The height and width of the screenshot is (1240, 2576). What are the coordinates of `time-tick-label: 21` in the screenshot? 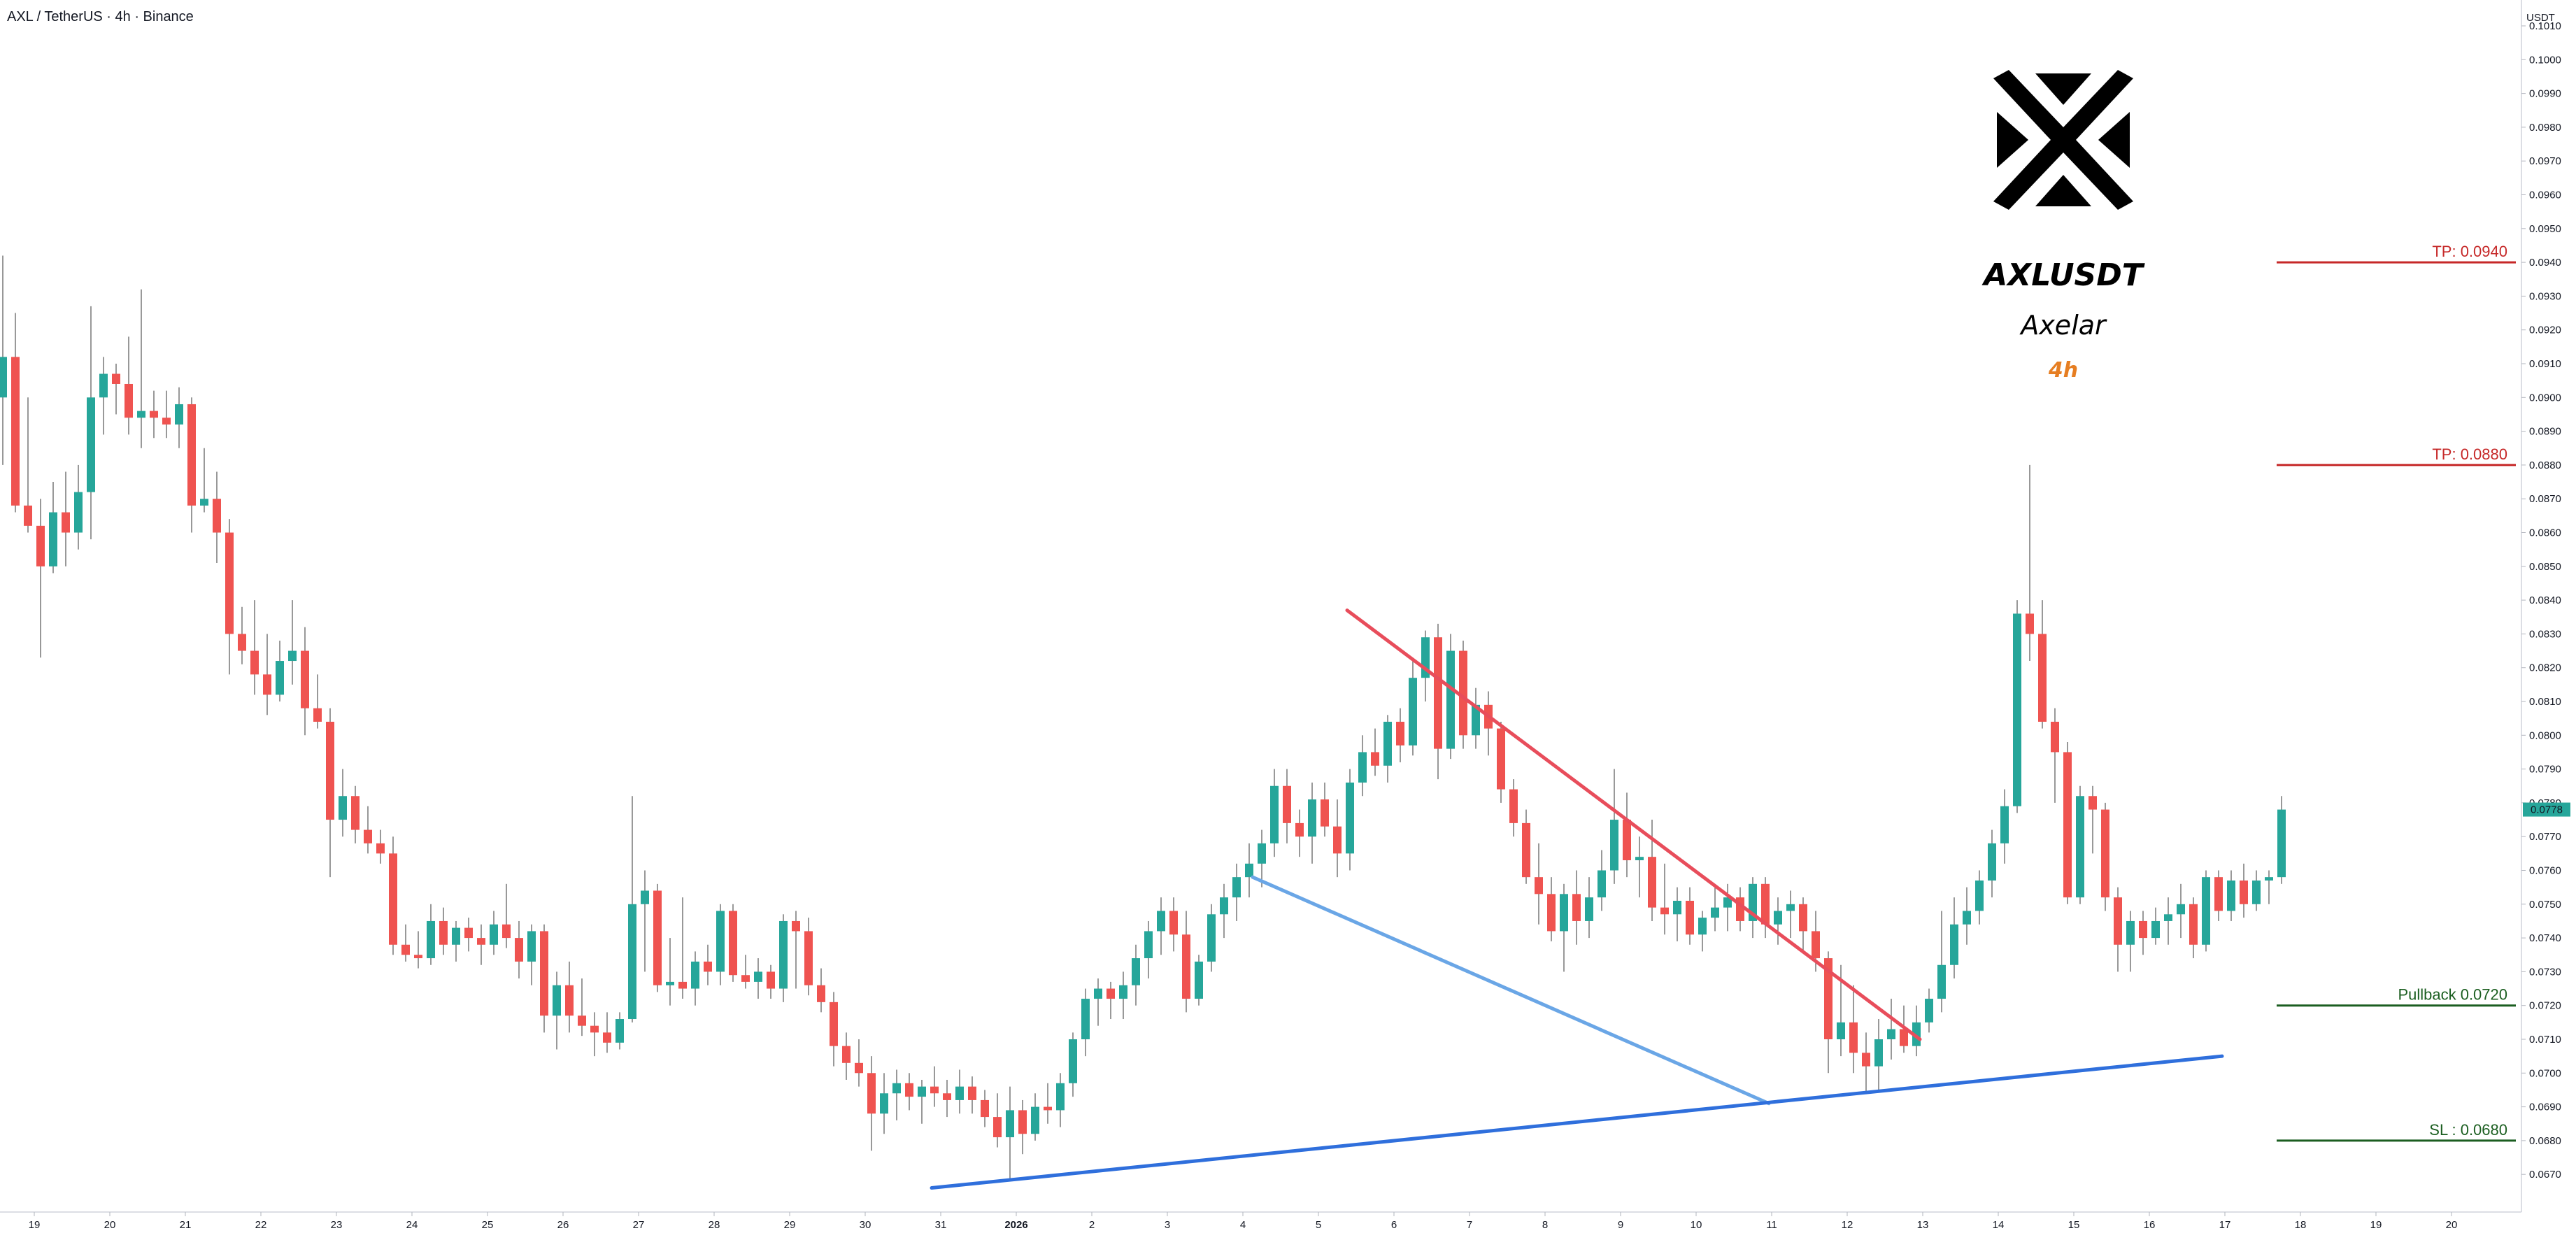 It's located at (186, 1225).